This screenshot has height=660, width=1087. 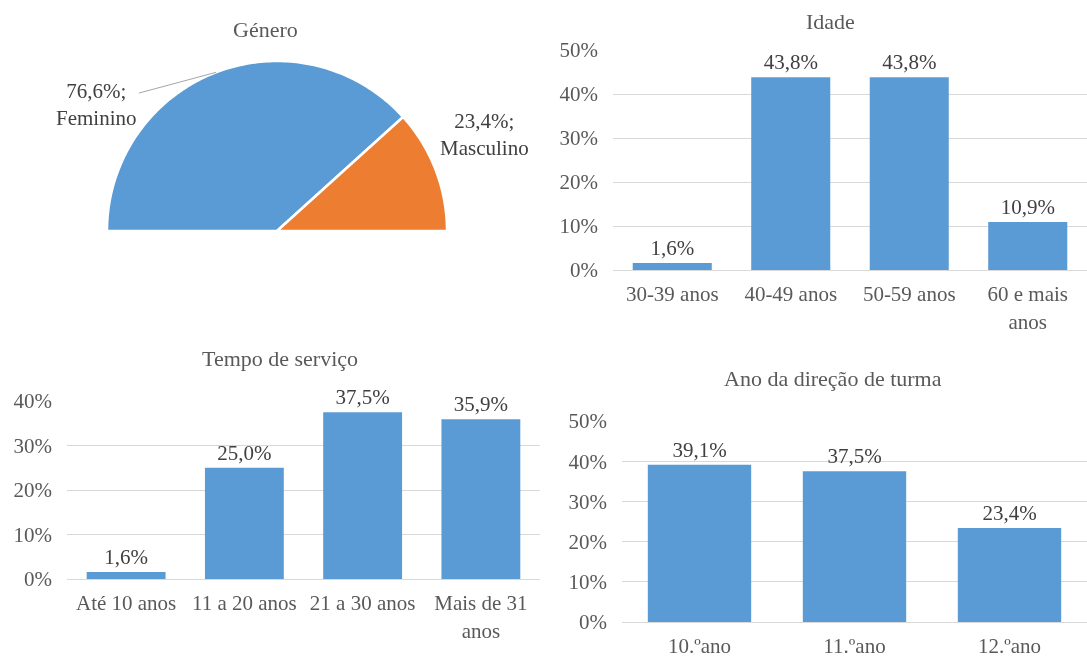 What do you see at coordinates (481, 617) in the screenshot?
I see `x-tick-label: Mais de 31 anos` at bounding box center [481, 617].